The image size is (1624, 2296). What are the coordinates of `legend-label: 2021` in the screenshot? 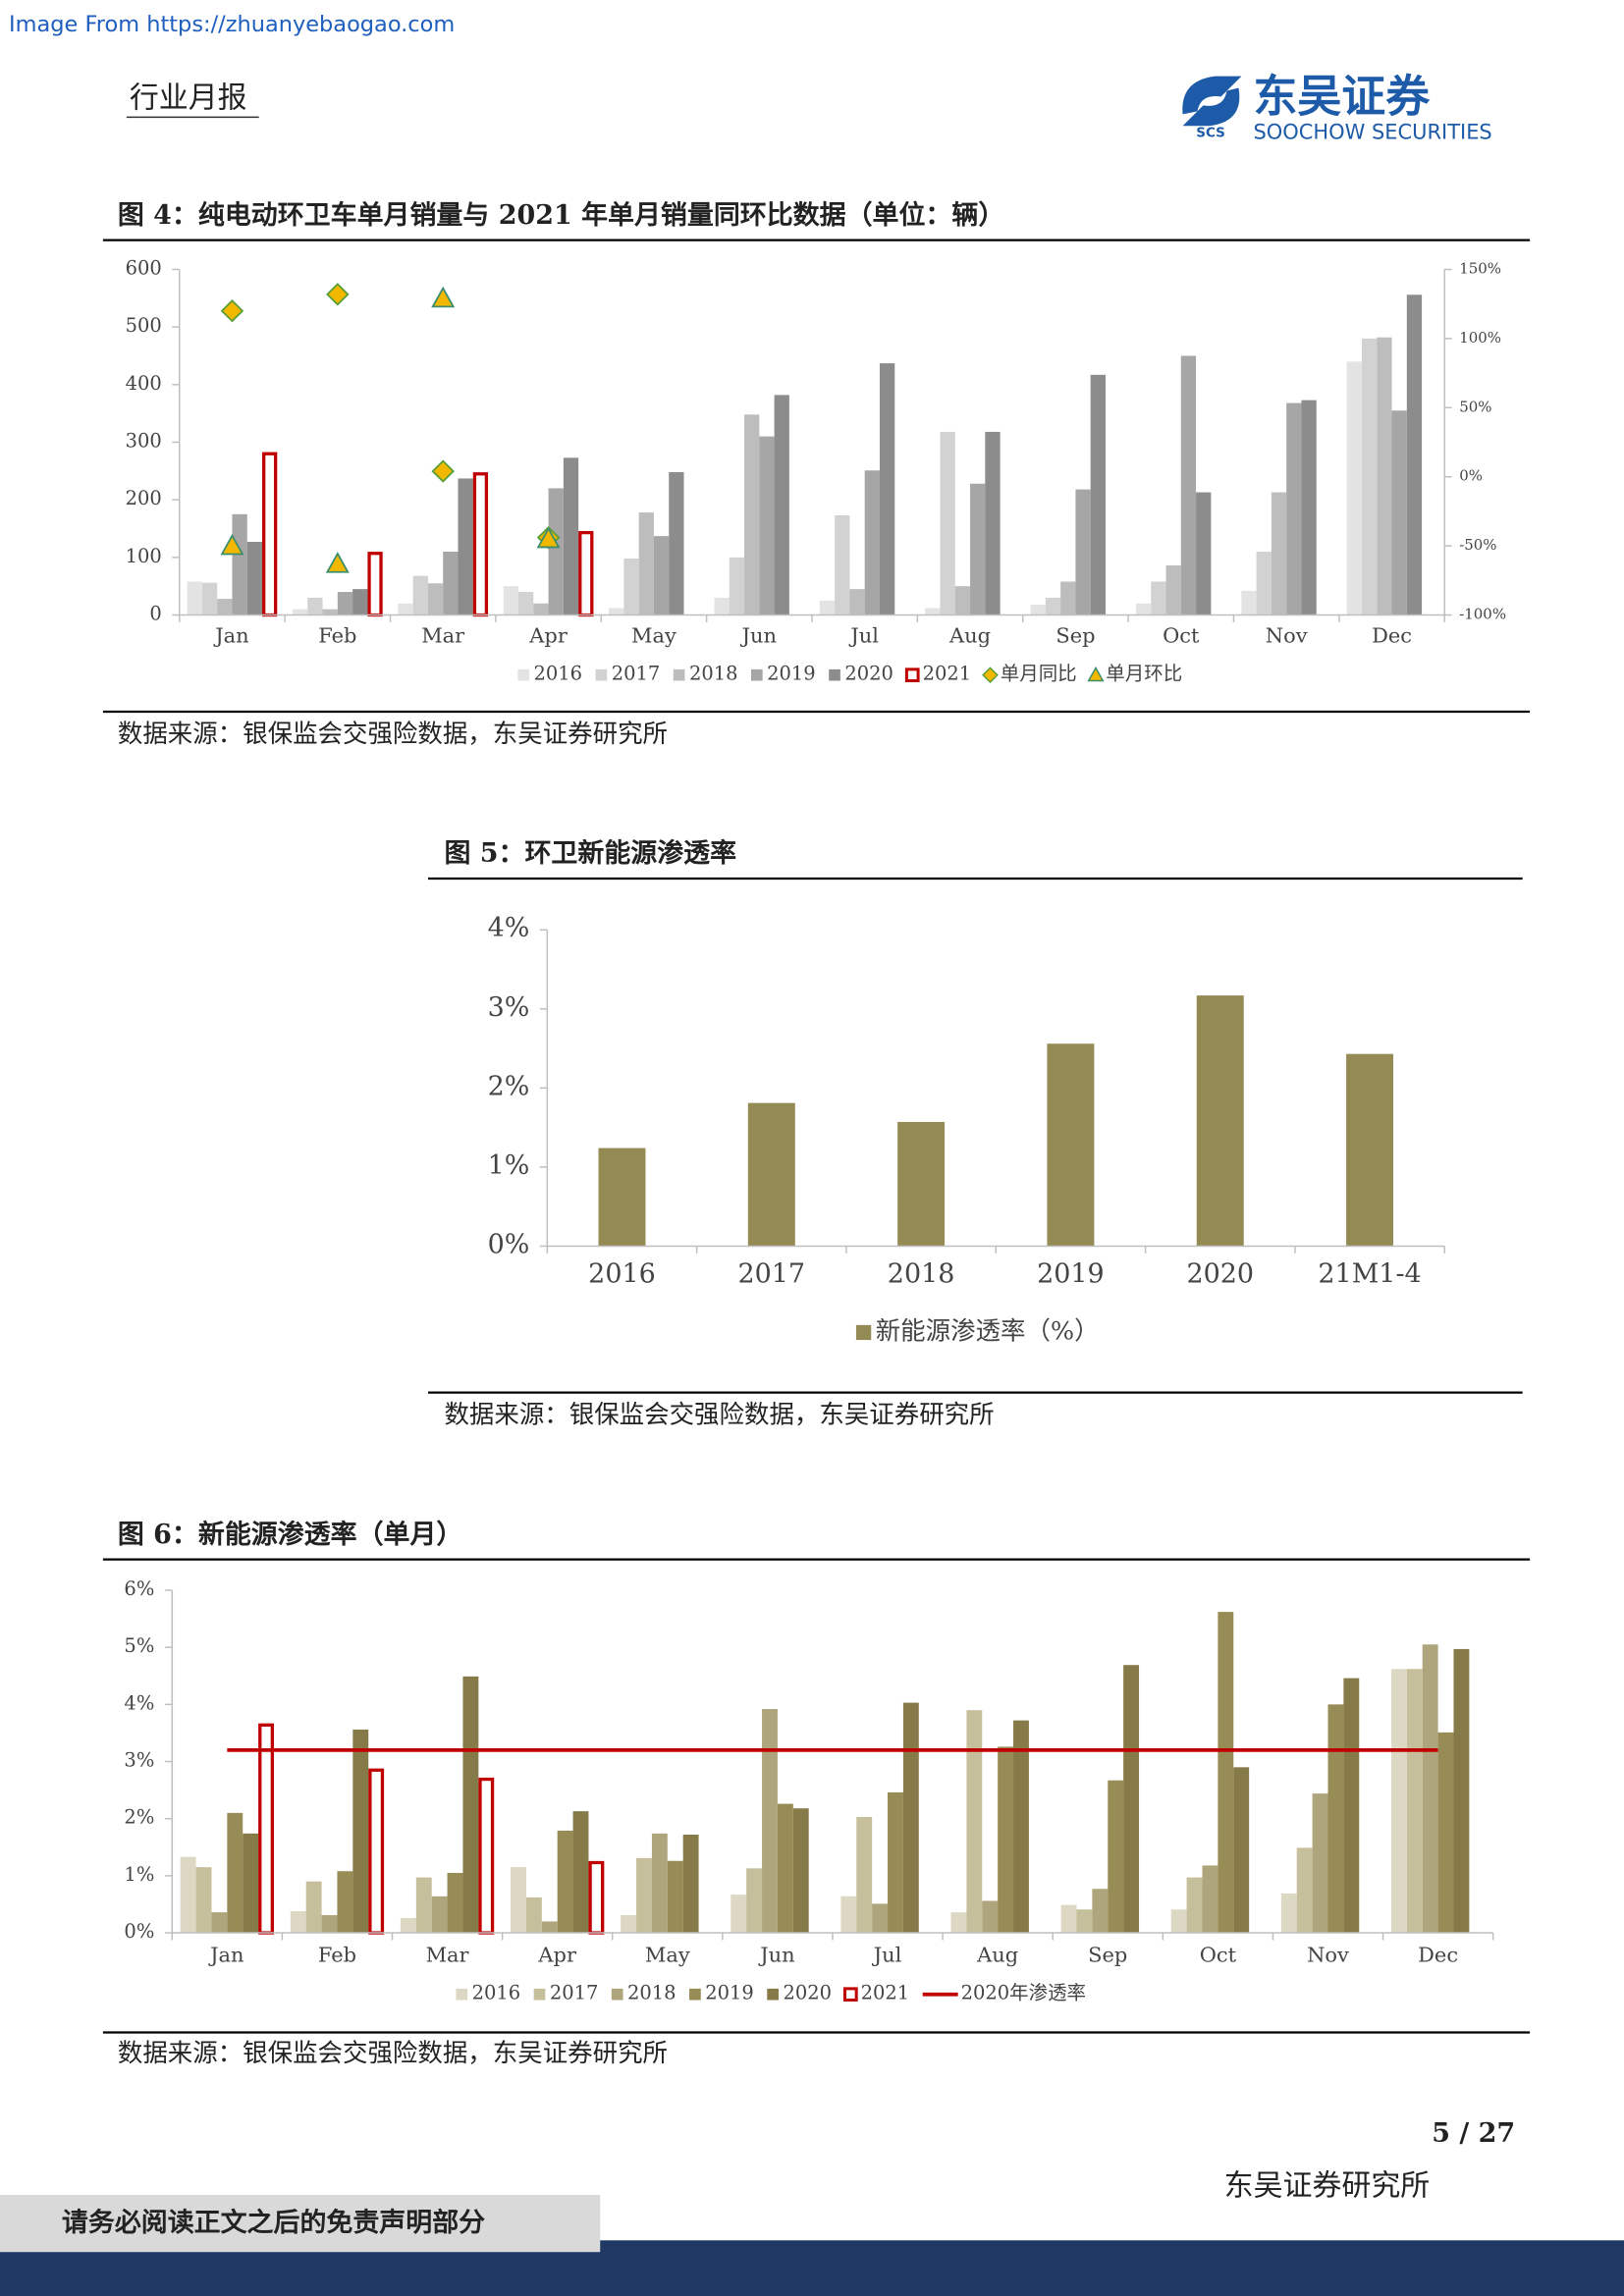 It's located at (947, 674).